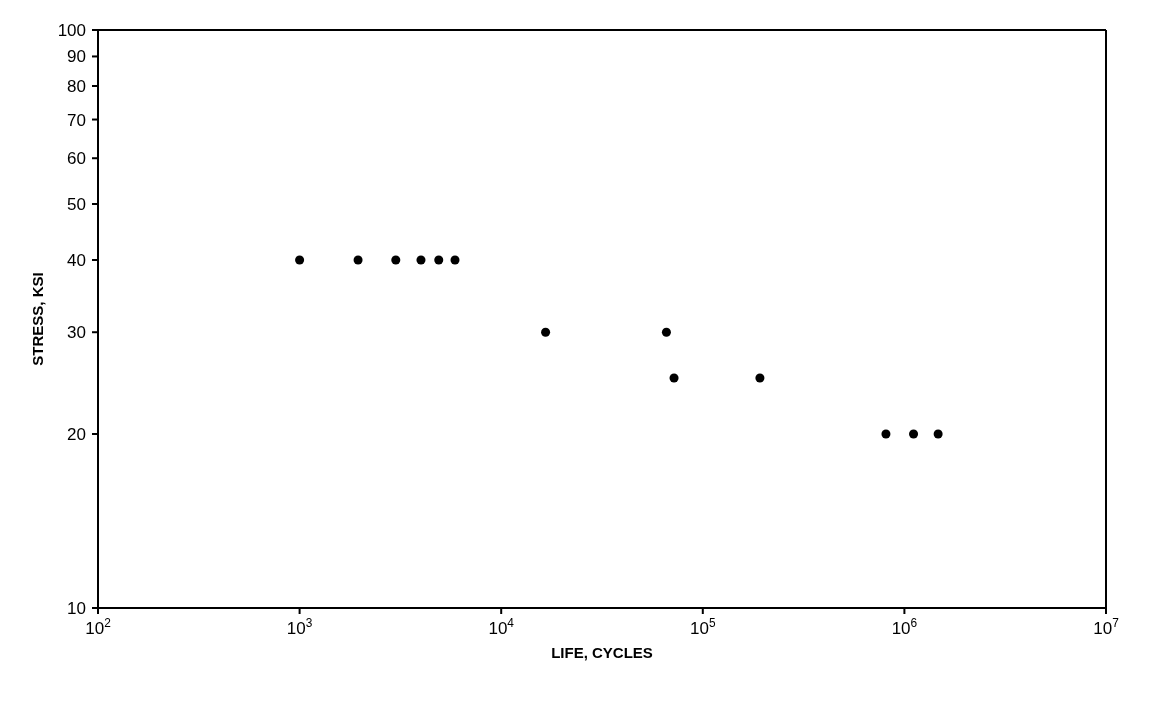  What do you see at coordinates (38, 319) in the screenshot?
I see `y-axis-title: STRESS, KSI` at bounding box center [38, 319].